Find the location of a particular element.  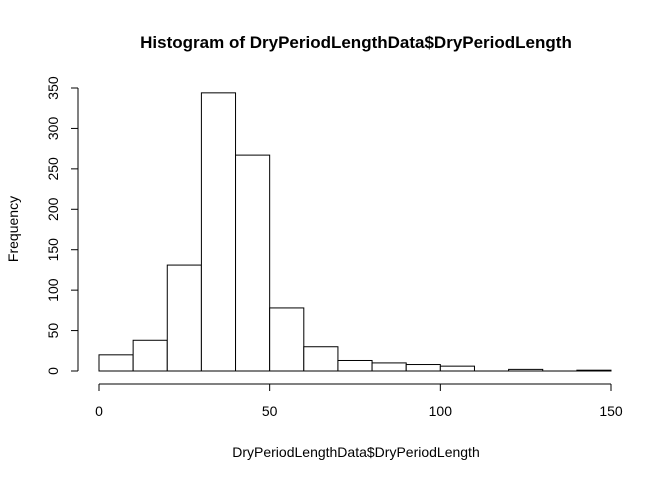

y-tick-label-200: 200 is located at coordinates (53, 209).